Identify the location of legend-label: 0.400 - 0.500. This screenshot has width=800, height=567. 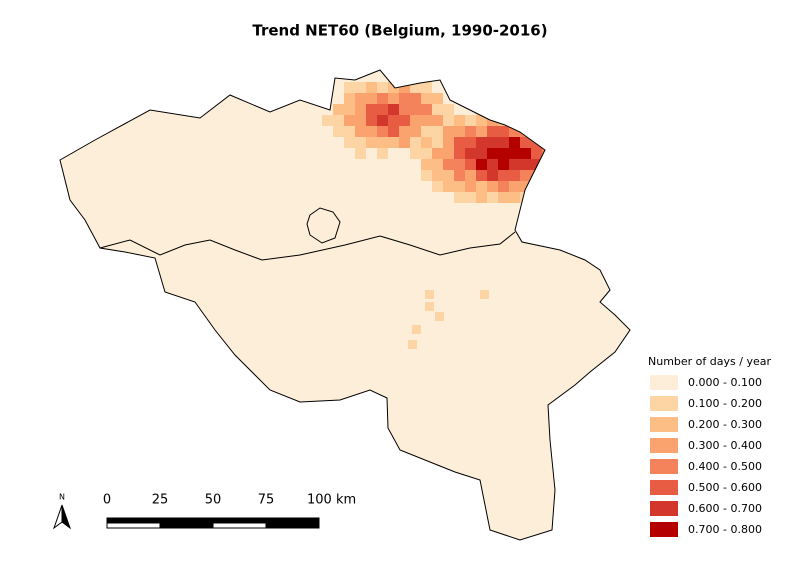
(725, 466).